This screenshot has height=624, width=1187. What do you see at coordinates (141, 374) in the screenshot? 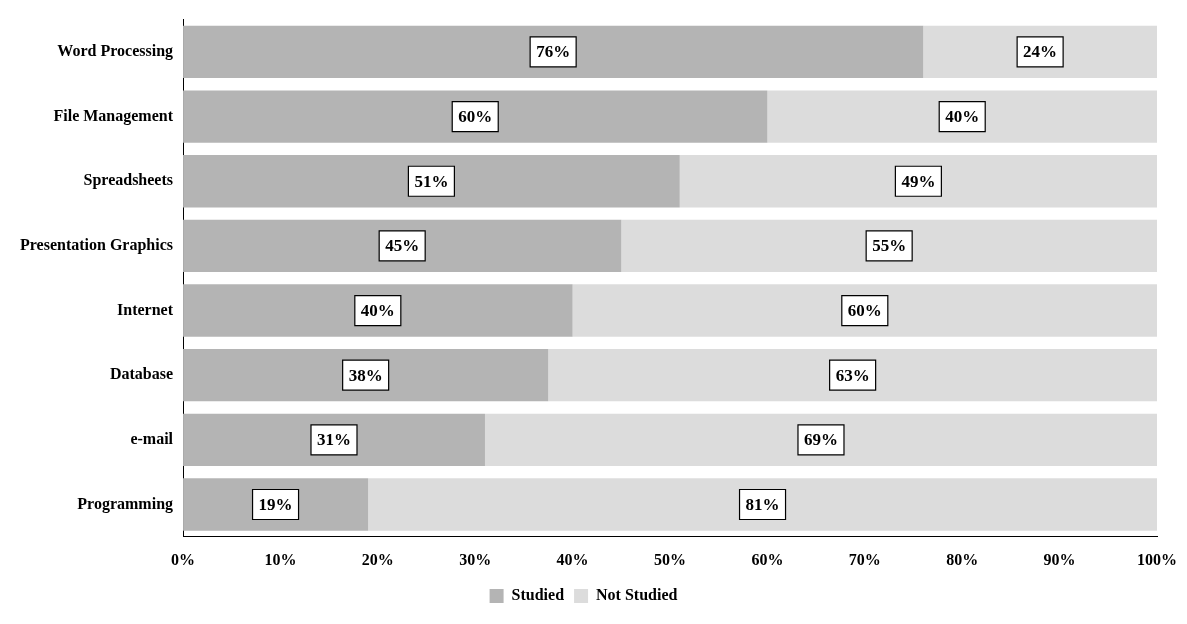
I see `y-tick-label: Database` at bounding box center [141, 374].